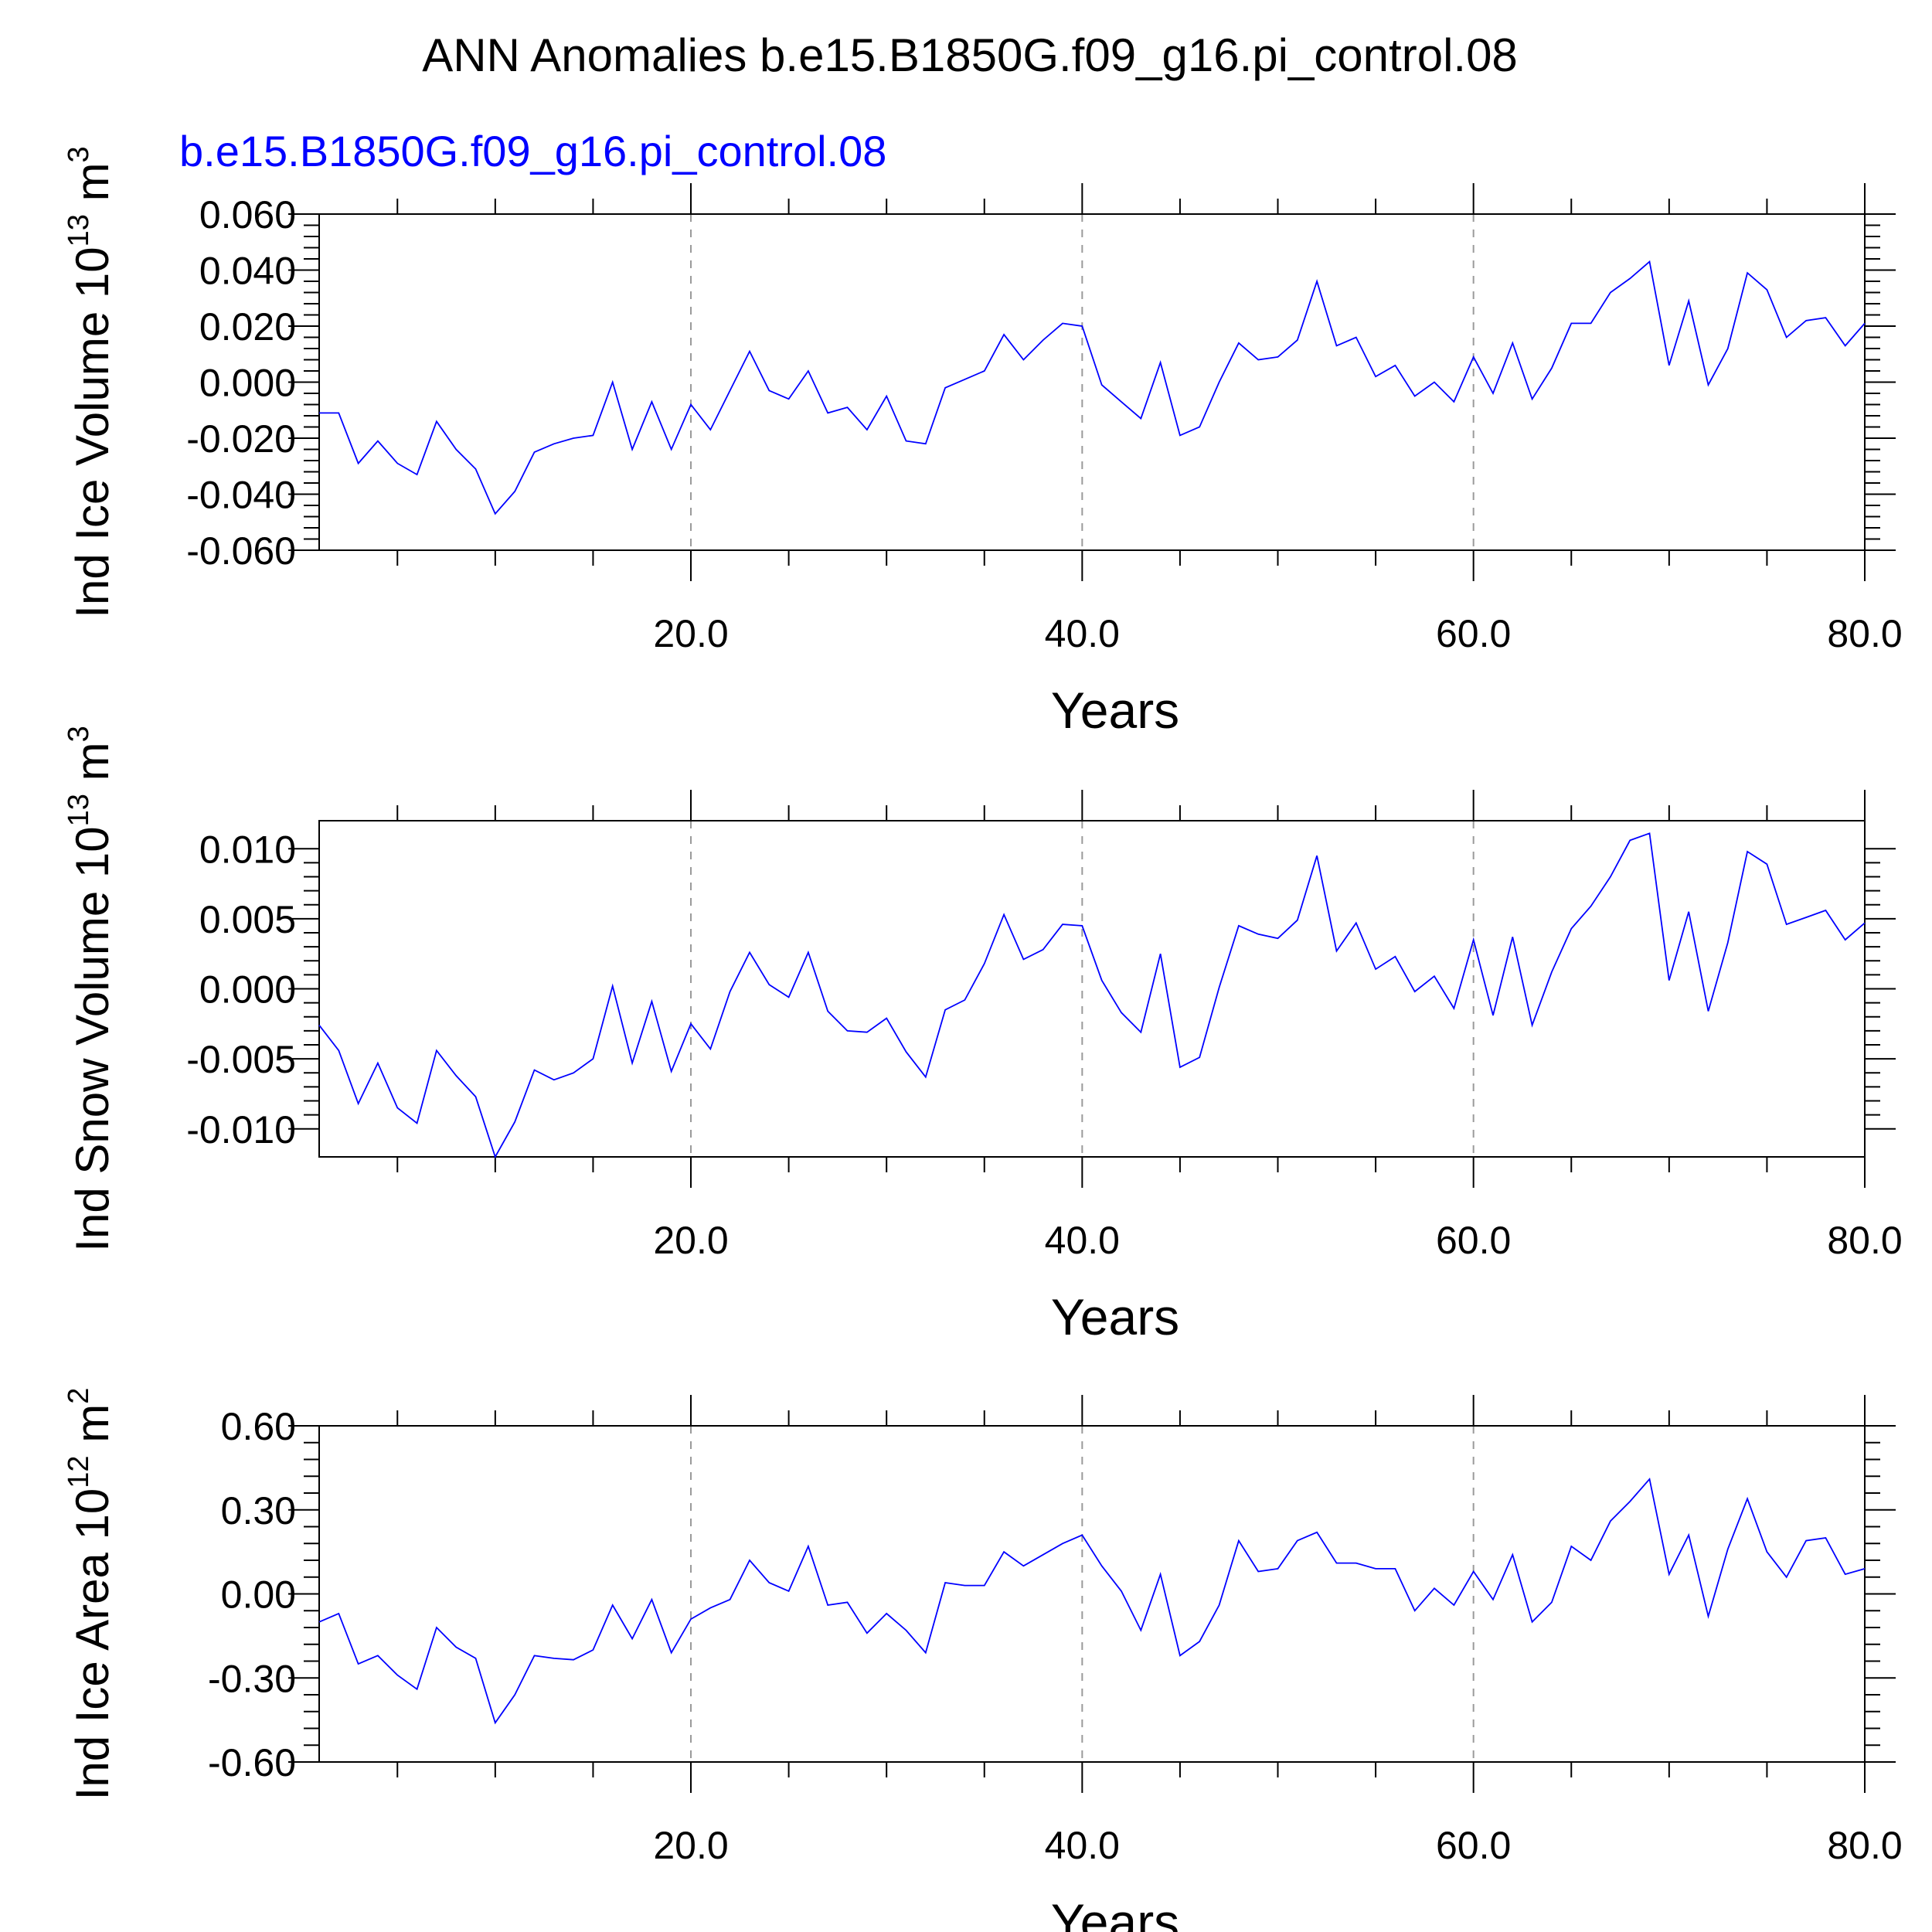 The width and height of the screenshot is (1932, 1932). I want to click on y-axis-title: Ind Snow Volume 1013 m3, so click(90, 989).